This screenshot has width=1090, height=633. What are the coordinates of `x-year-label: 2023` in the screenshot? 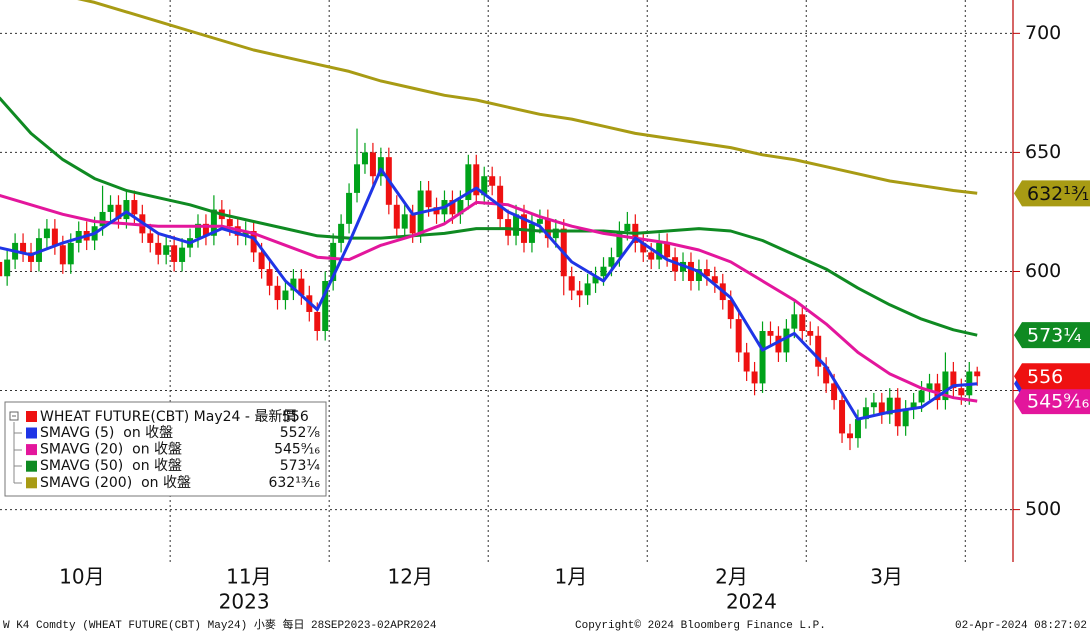 It's located at (244, 602).